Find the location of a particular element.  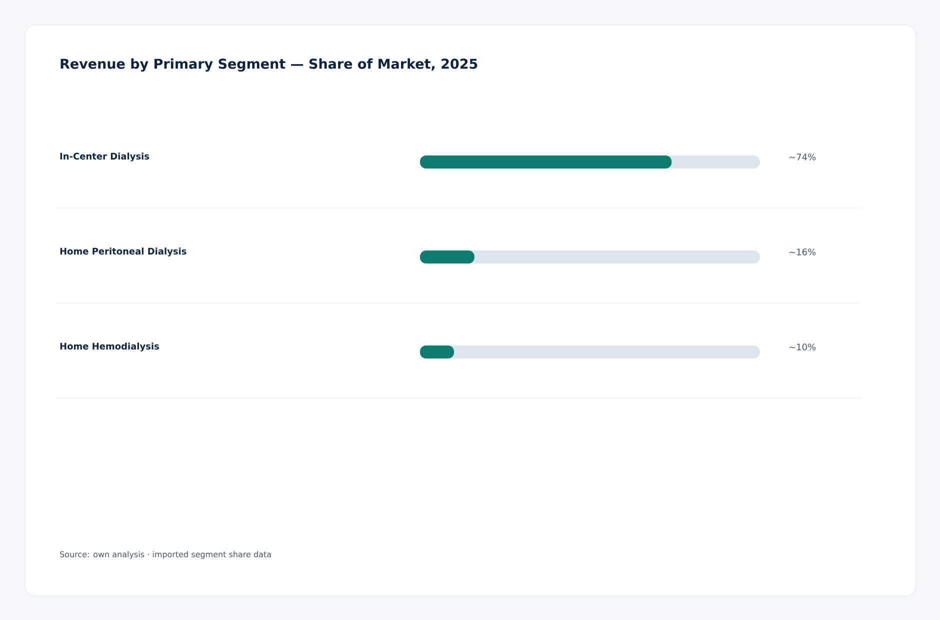

data-label: ~74% is located at coordinates (802, 157).